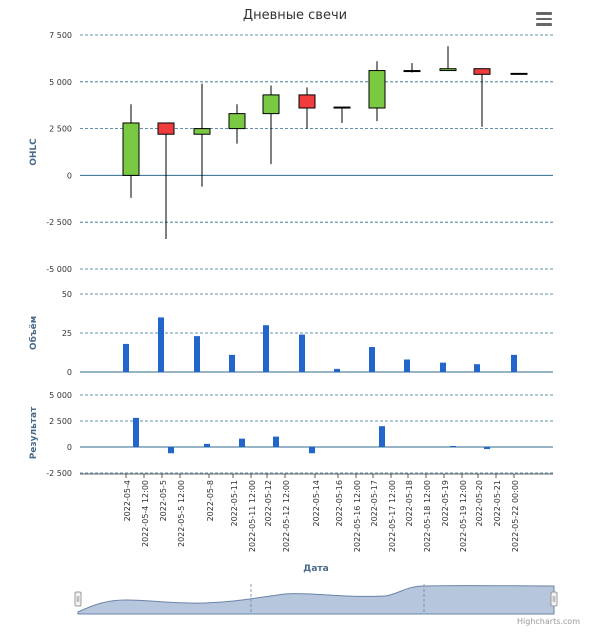 The image size is (590, 632). I want to click on result-axis-title: Результат, so click(34, 432).